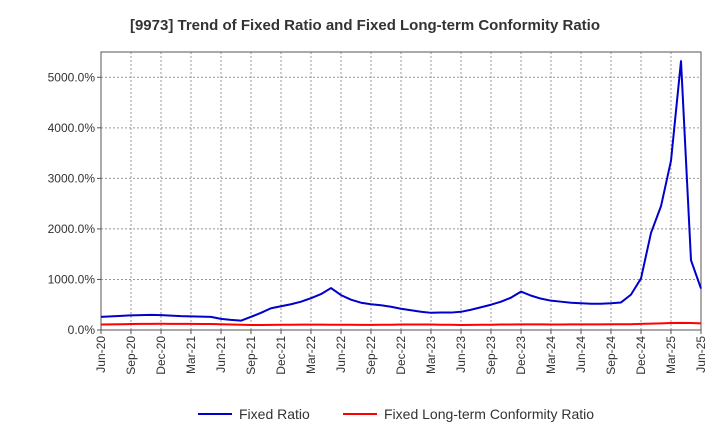 This screenshot has height=445, width=720. I want to click on x-tick-label-17: Sep-24, so click(611, 355).